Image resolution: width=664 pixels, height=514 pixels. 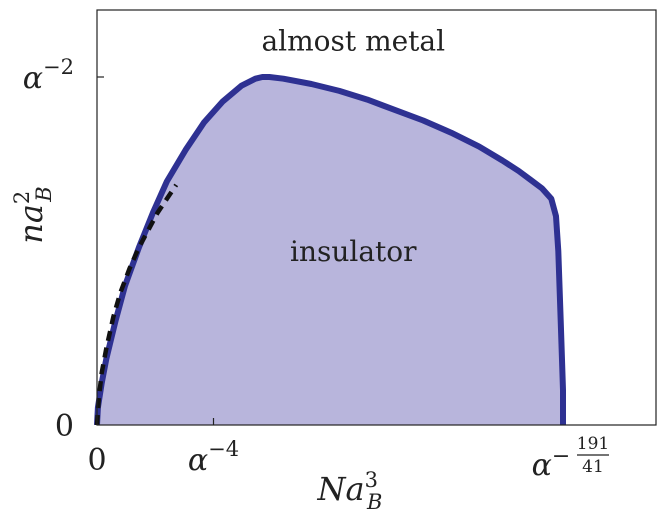 What do you see at coordinates (136, 304) in the screenshot?
I see `dashed-boundary-line` at bounding box center [136, 304].